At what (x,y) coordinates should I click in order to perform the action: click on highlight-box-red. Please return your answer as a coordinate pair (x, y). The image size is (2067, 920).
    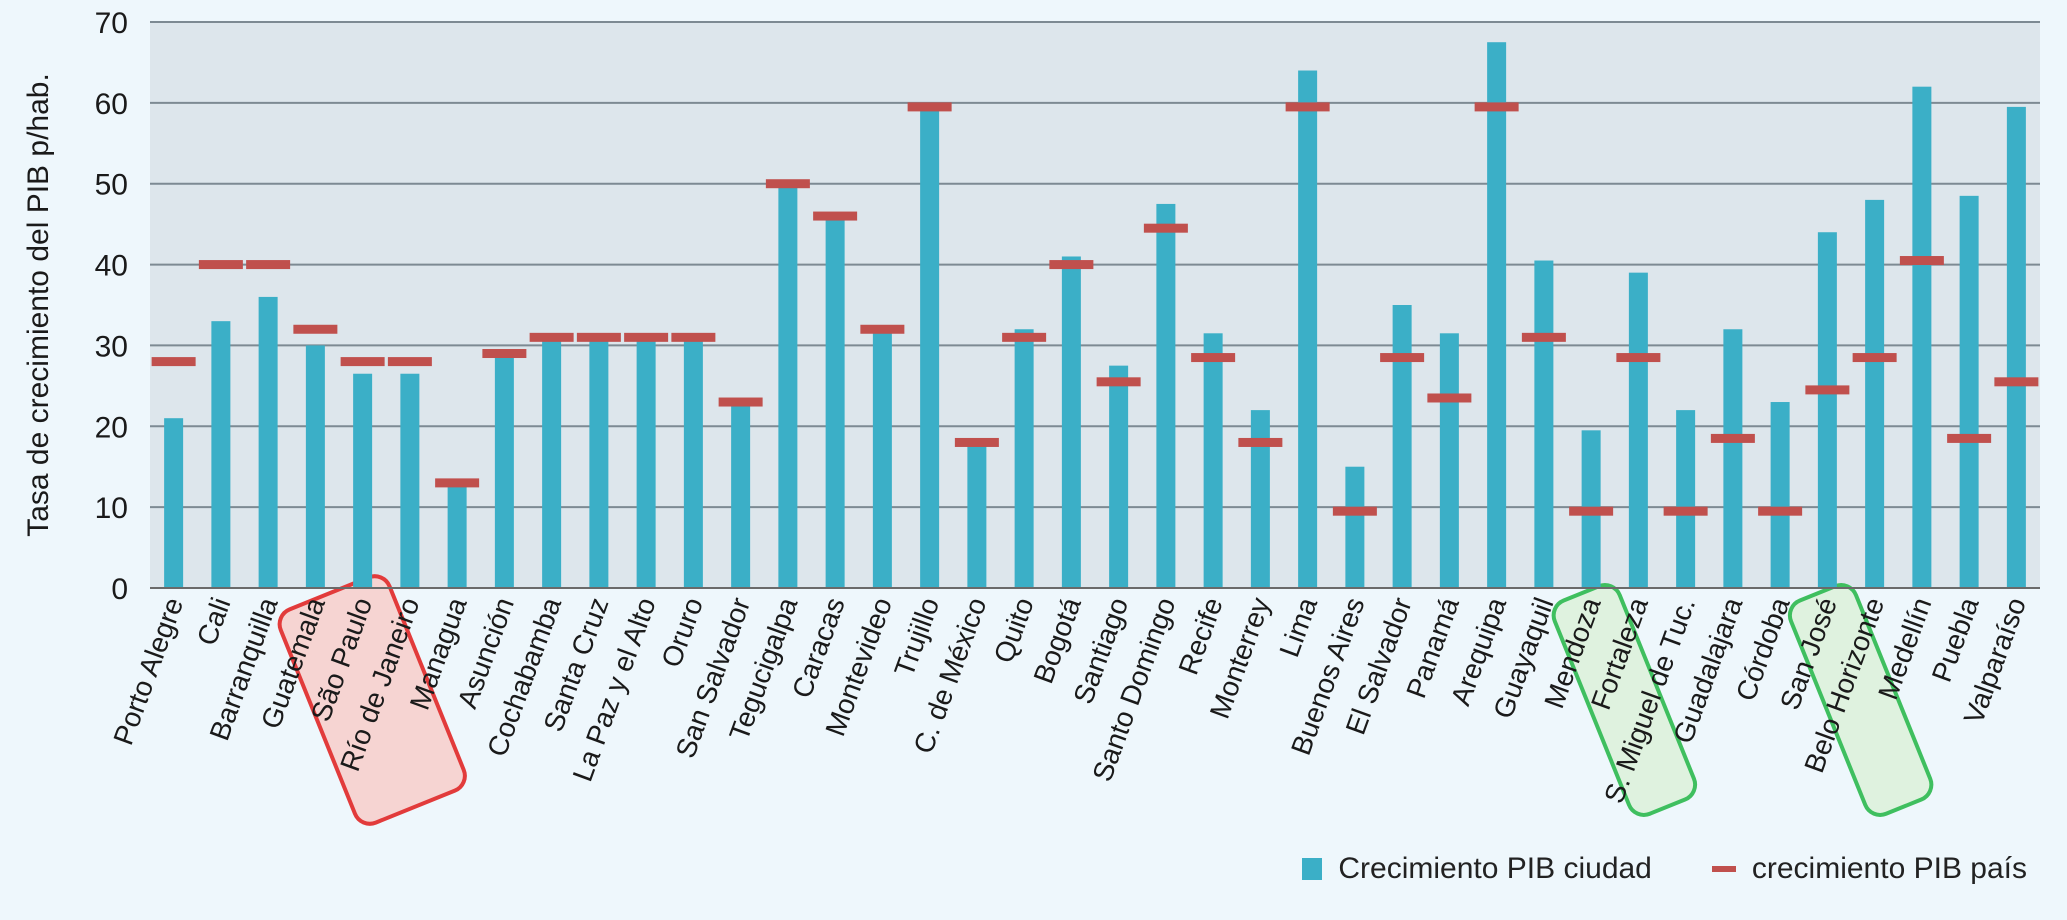
    Looking at the image, I should click on (372, 700).